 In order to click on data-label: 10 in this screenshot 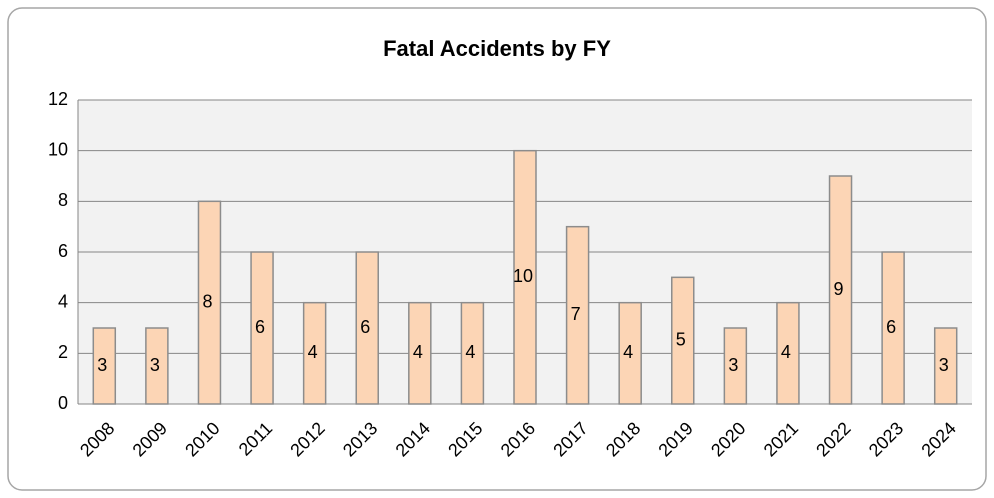, I will do `click(523, 276)`.